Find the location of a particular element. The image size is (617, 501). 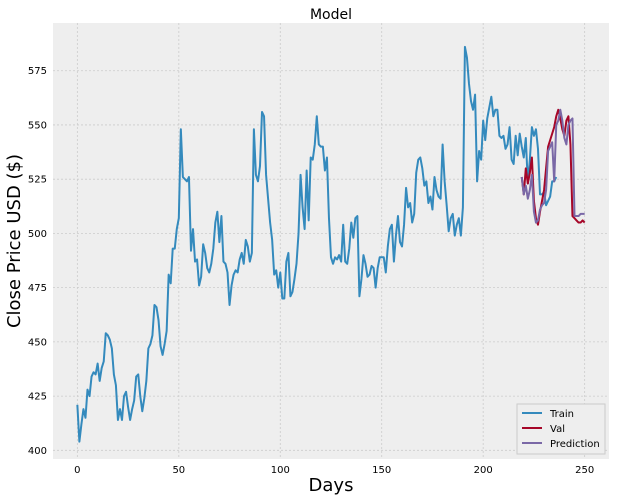

legend: Train Val Prediction is located at coordinates (561, 429).